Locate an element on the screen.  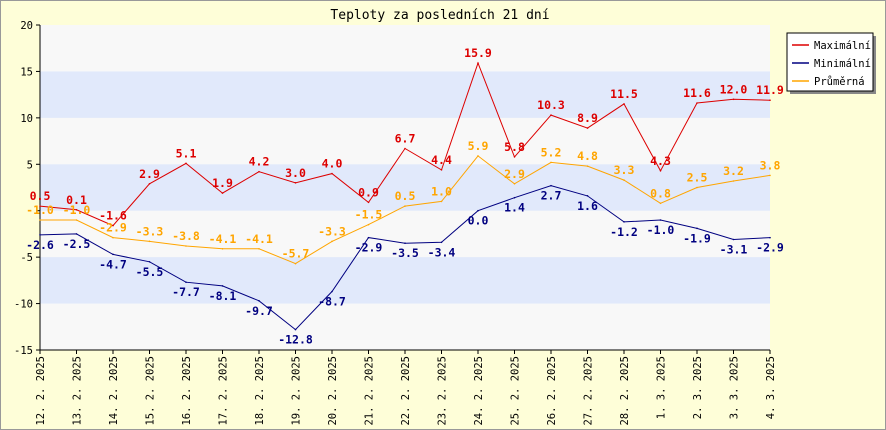
legend: Maximální Minimální Průměrná is located at coordinates (831, 63).